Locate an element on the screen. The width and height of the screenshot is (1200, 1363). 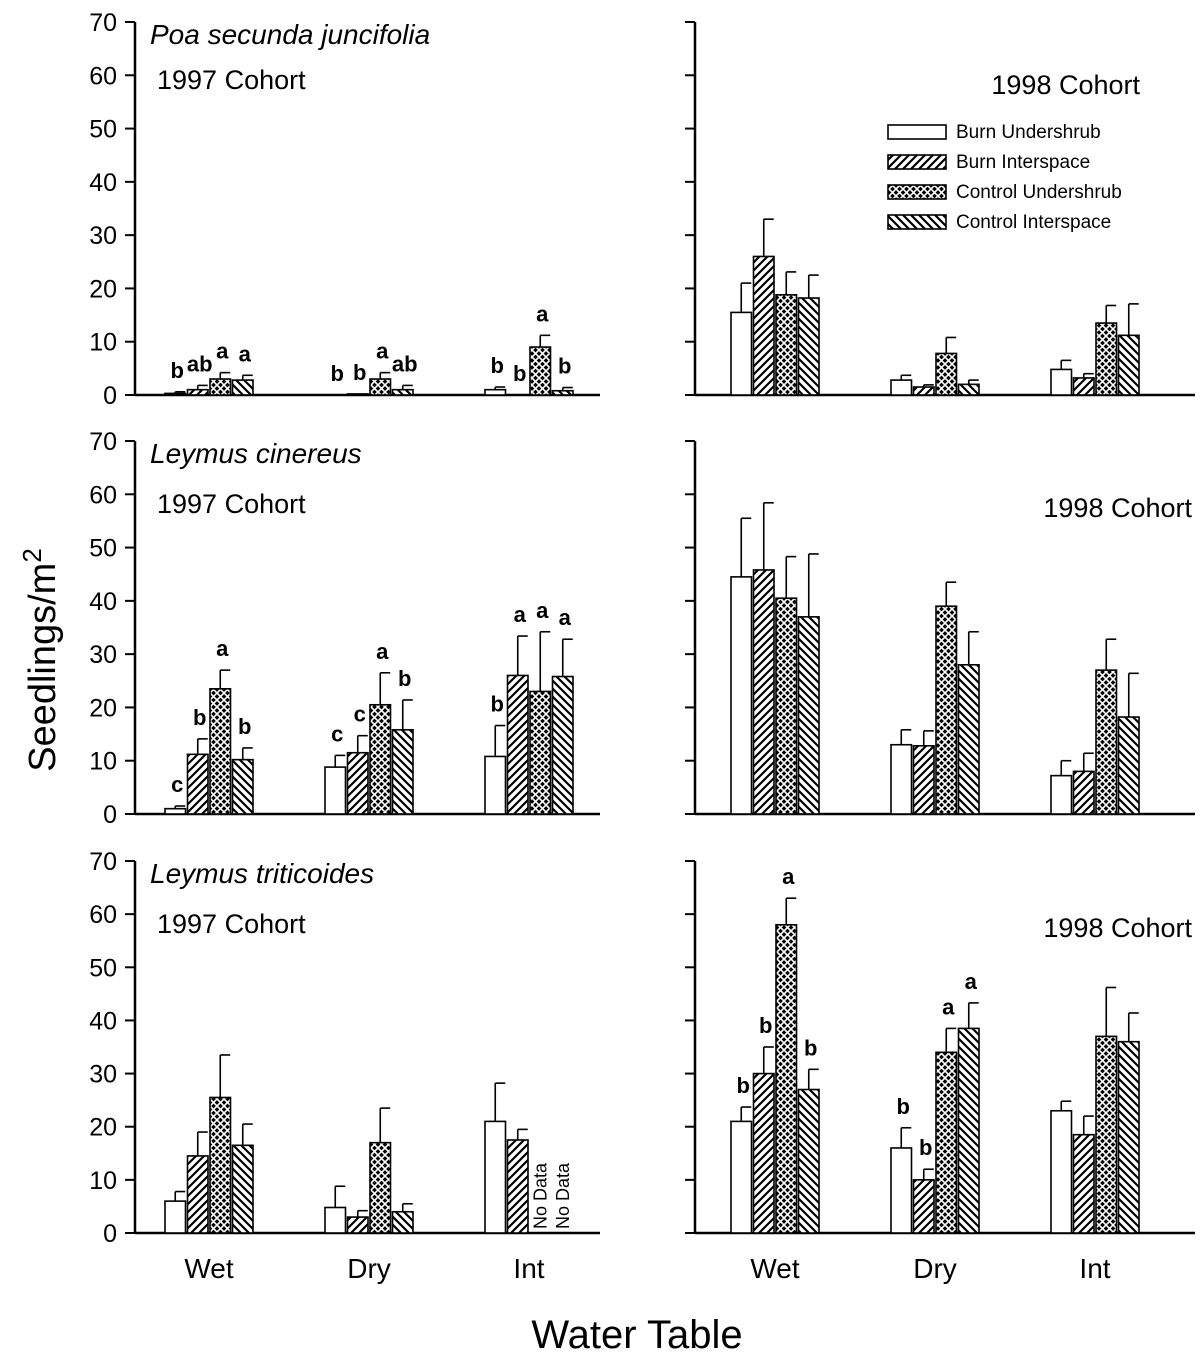
species-title: Leymus cinereus is located at coordinates (256, 453).